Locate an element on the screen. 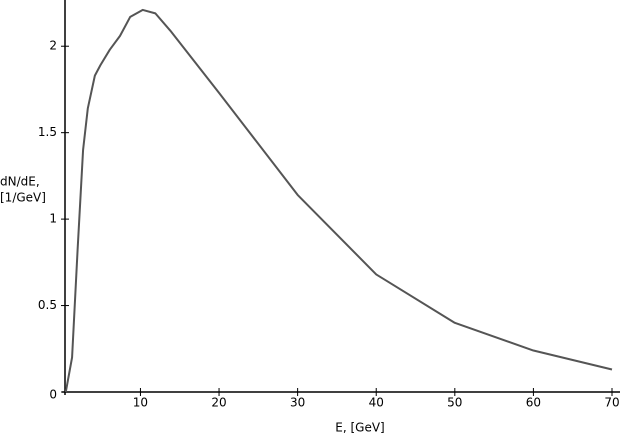 Image resolution: width=623 pixels, height=441 pixels. x-axis-label: E, [GeV] is located at coordinates (359, 428).